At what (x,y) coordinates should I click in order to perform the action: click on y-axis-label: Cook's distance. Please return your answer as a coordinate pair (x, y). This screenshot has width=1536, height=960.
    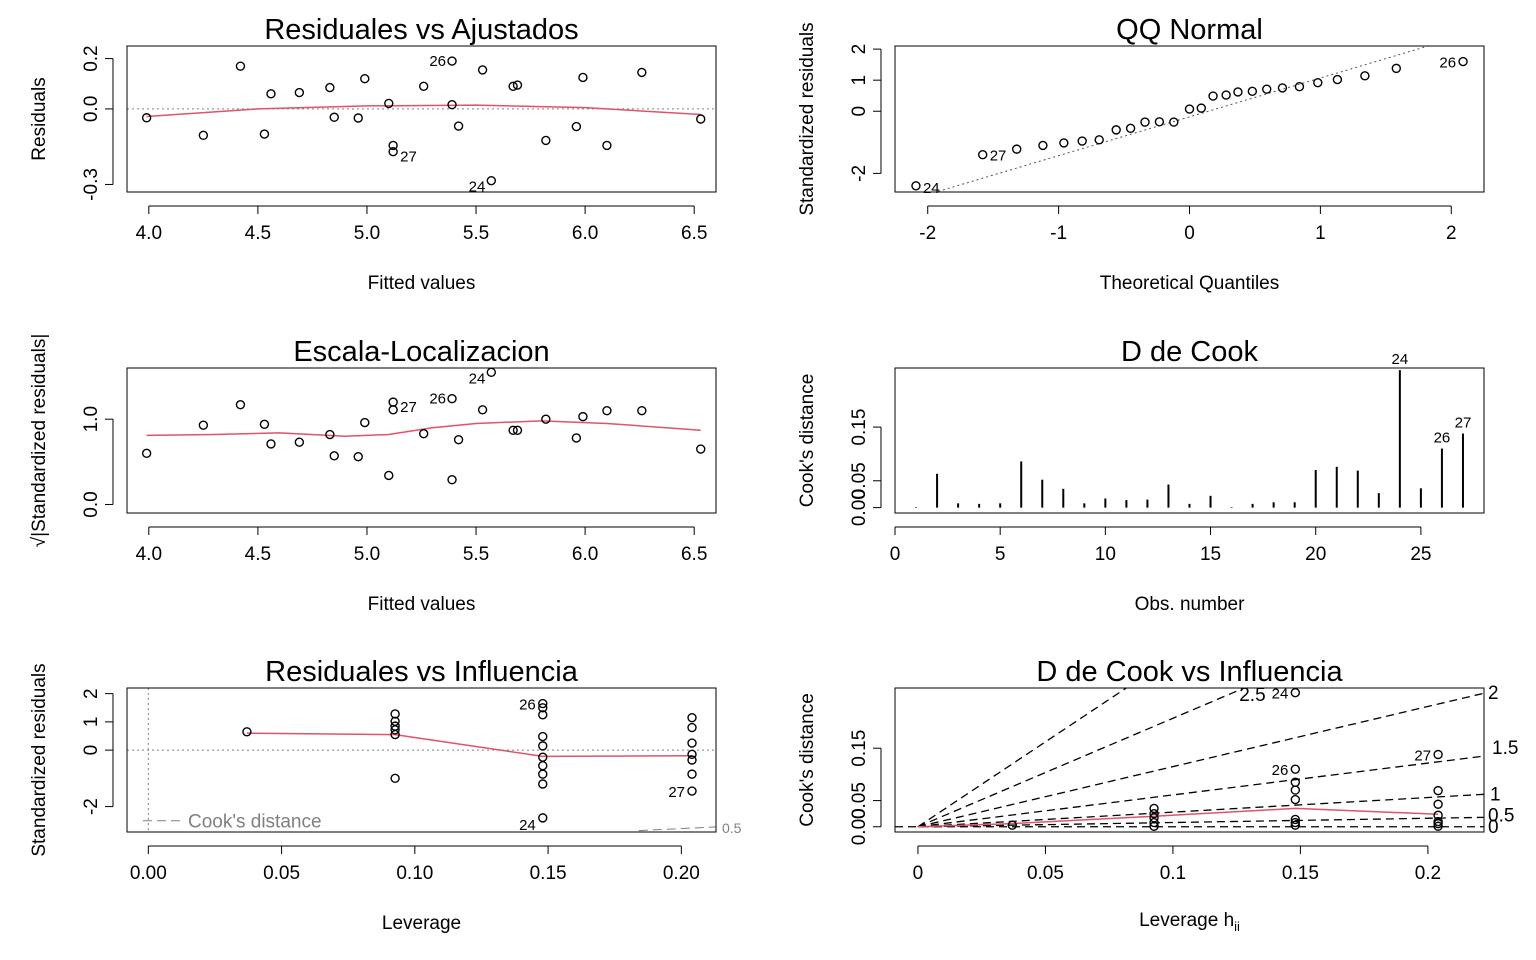
    Looking at the image, I should click on (807, 441).